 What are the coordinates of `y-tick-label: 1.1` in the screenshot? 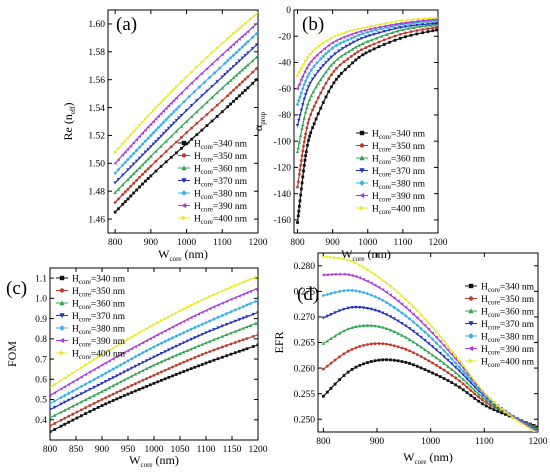 It's located at (41, 279).